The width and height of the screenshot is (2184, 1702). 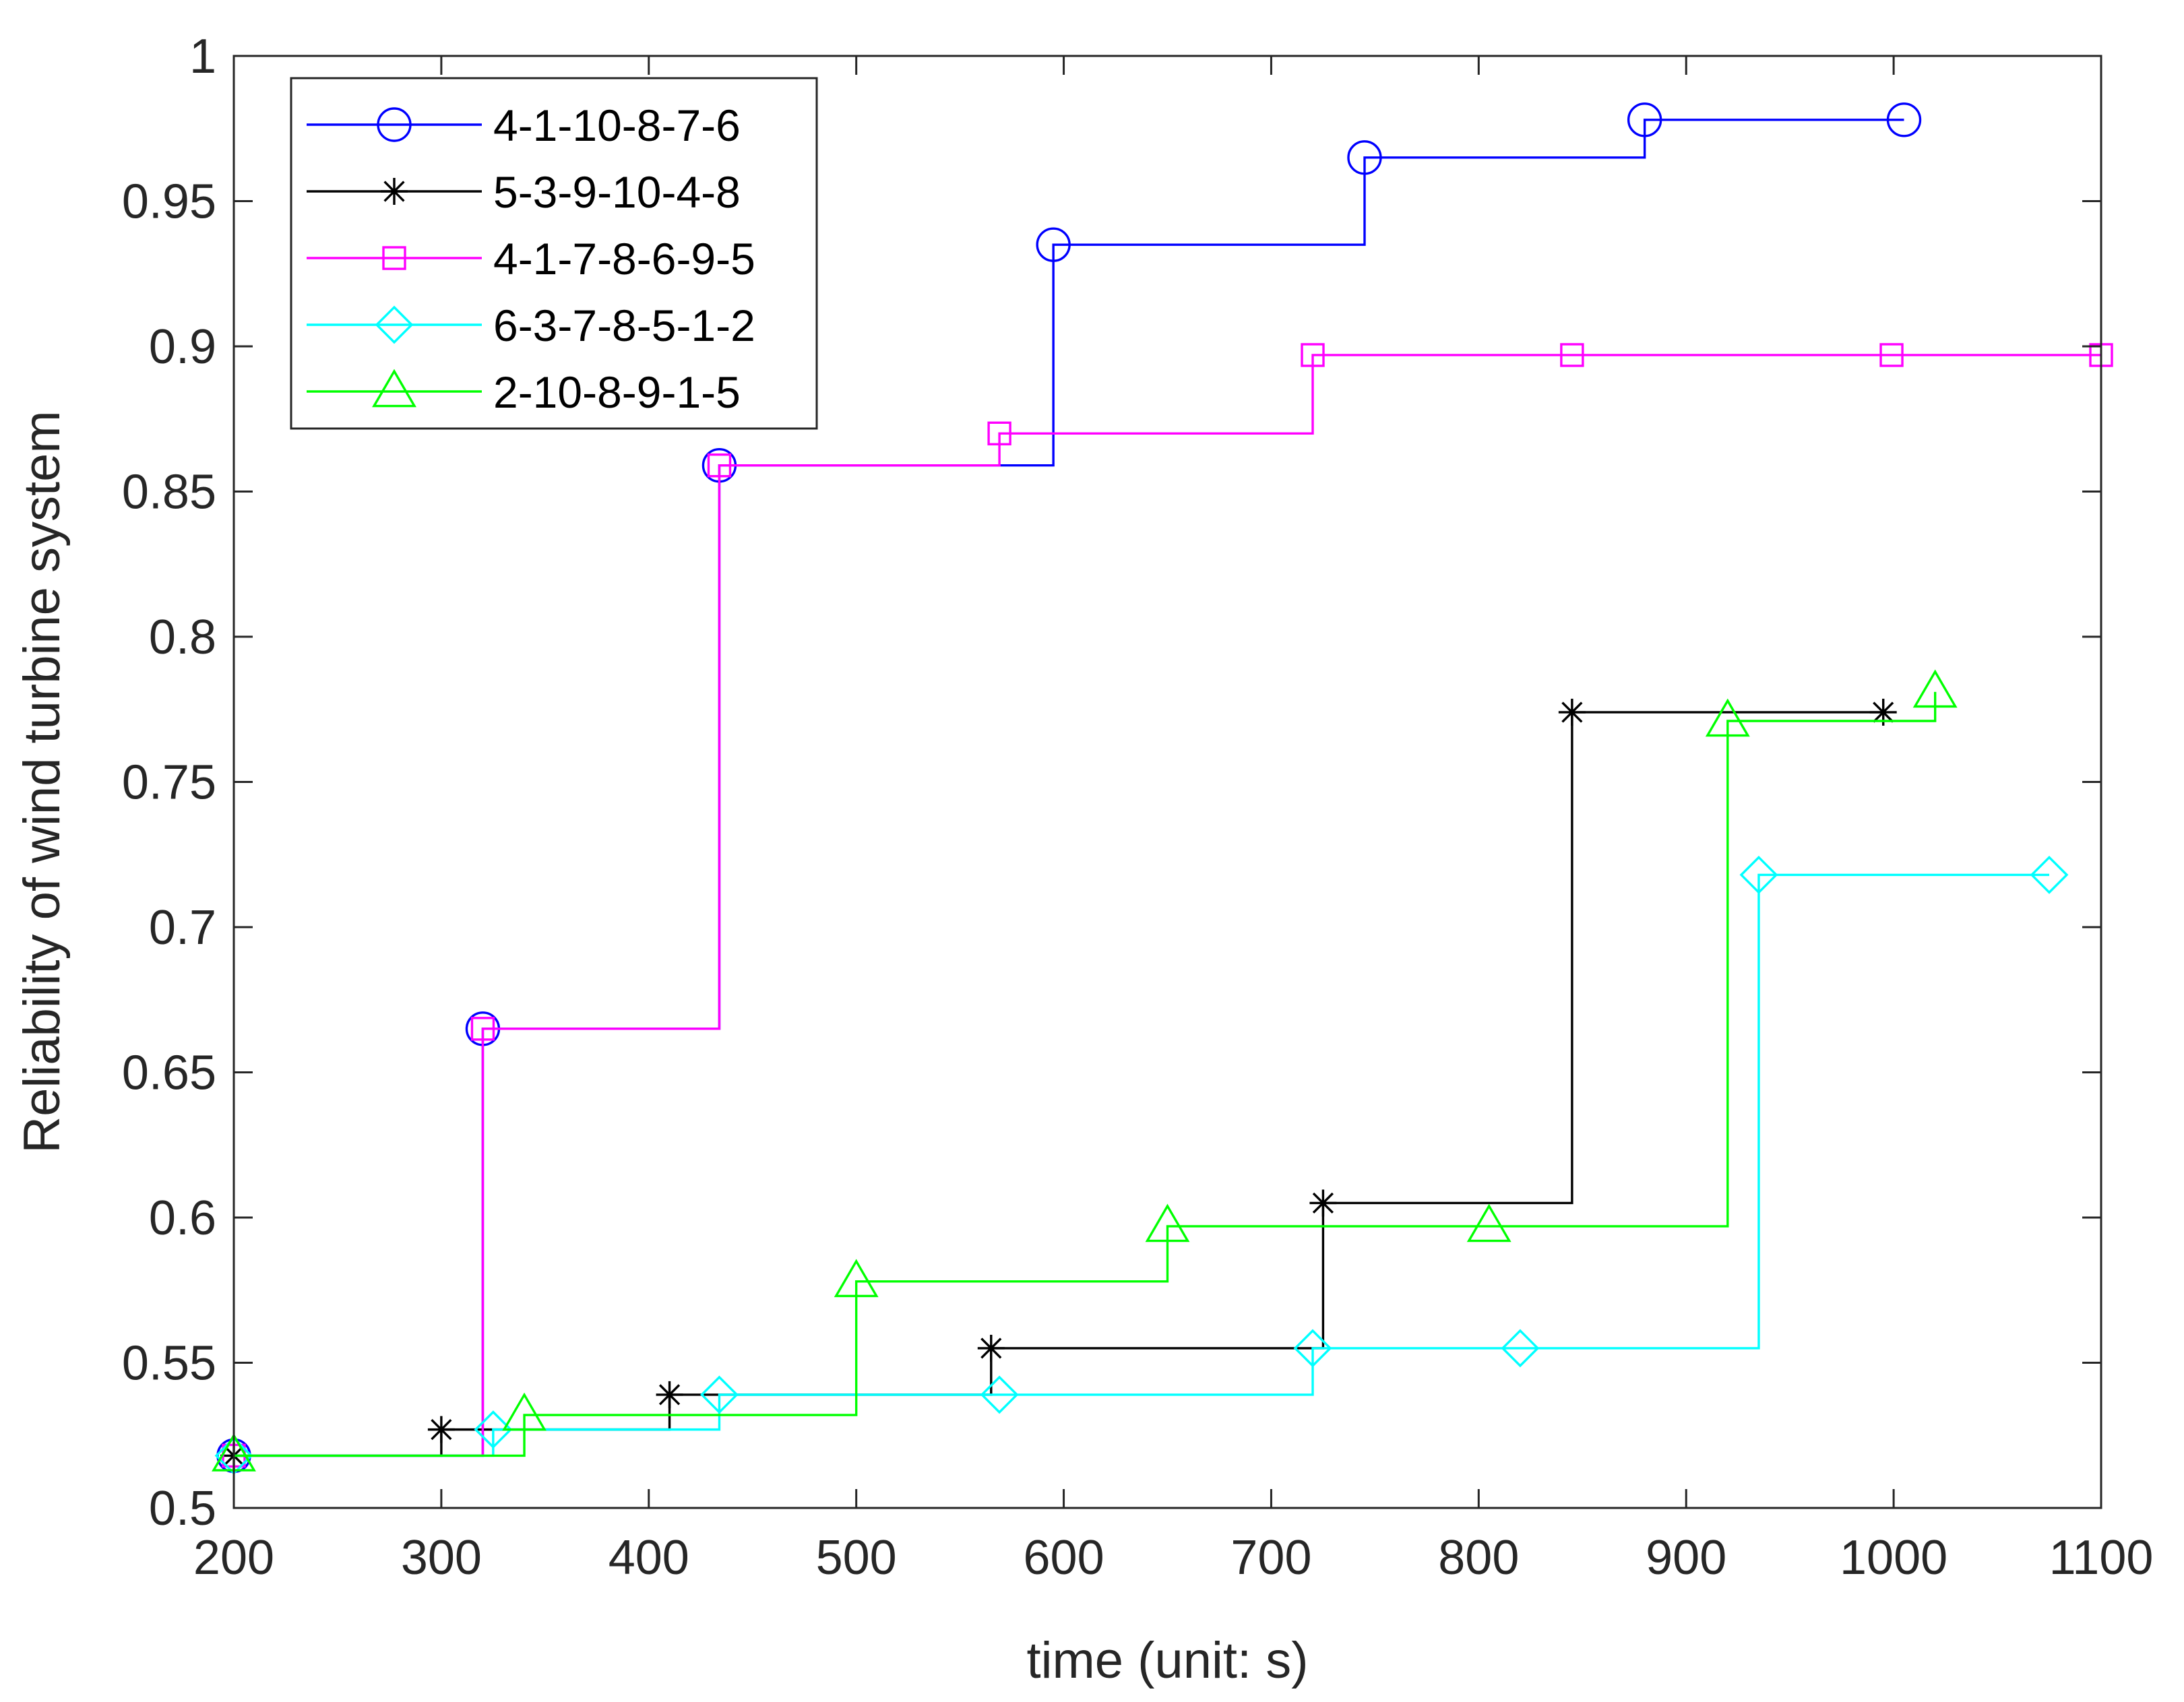 I want to click on y-tick-label: 0.95, so click(x=169, y=202).